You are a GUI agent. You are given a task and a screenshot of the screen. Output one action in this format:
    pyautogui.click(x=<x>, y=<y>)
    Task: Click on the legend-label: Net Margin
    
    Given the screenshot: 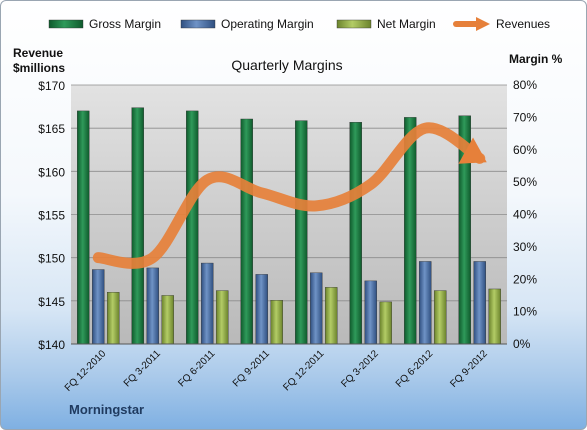 What is the action you would take?
    pyautogui.click(x=406, y=24)
    